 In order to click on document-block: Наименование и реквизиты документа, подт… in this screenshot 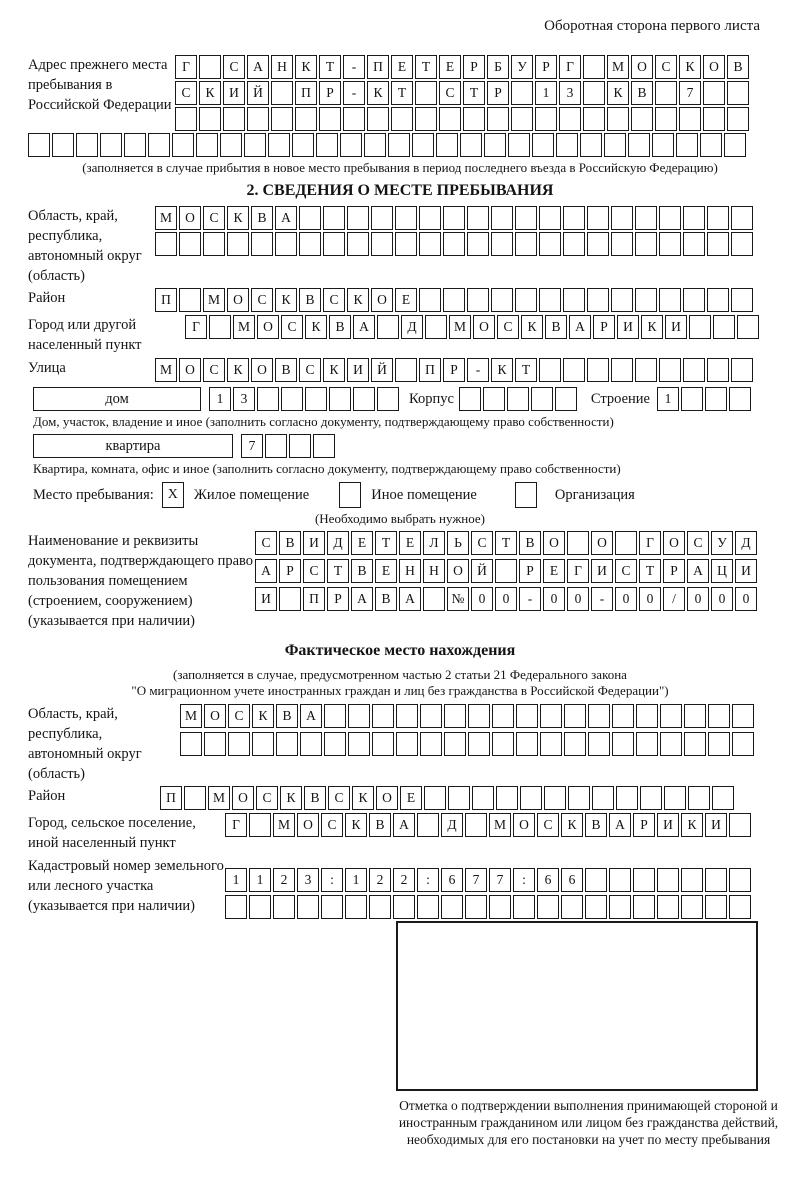, I will do `click(400, 581)`.